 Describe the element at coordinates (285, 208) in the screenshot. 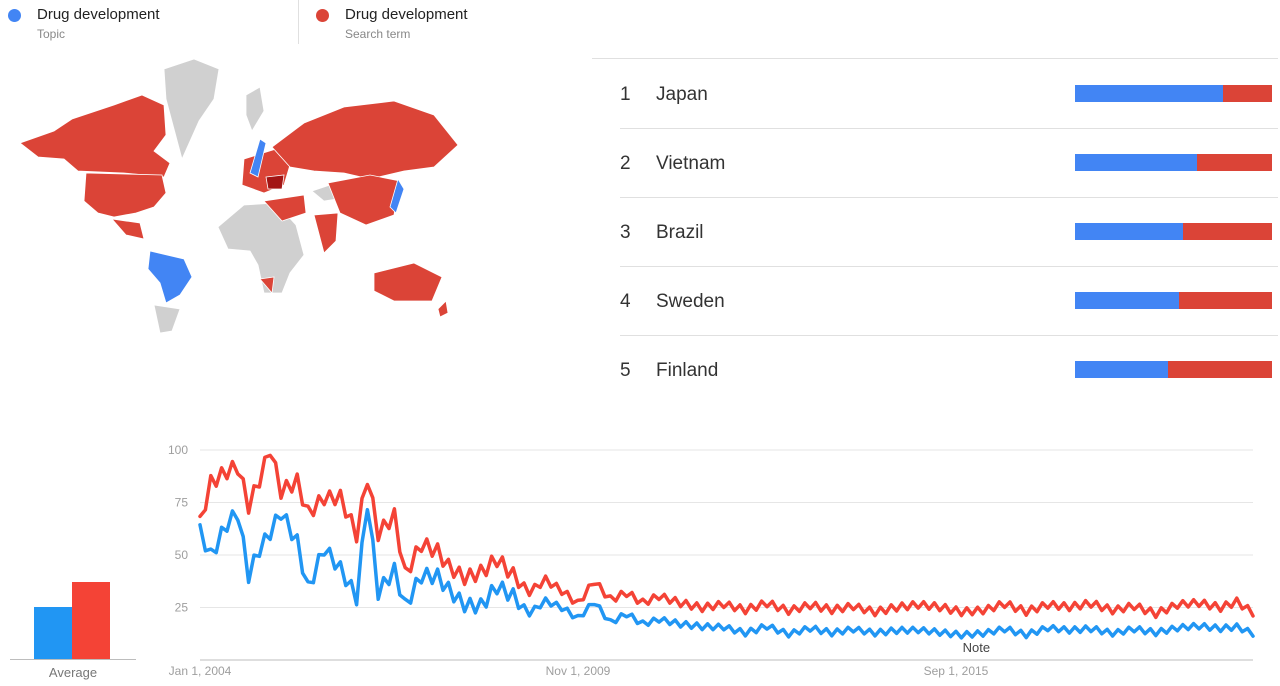

I see `map-region-middle-east` at that location.